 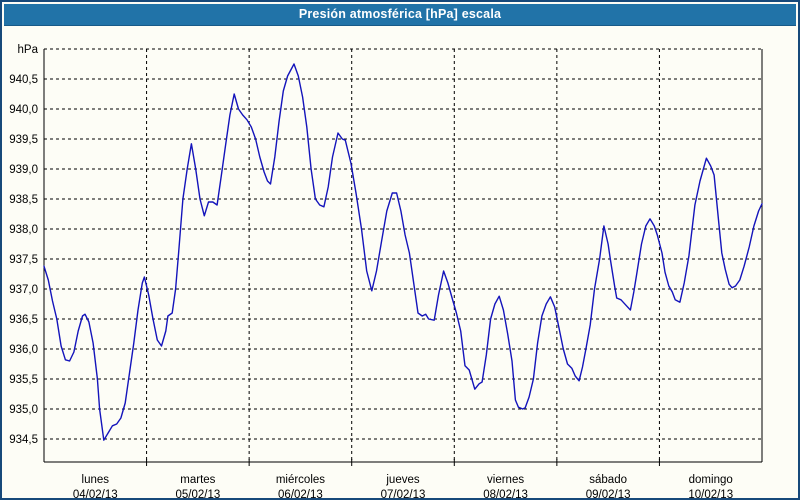 What do you see at coordinates (23, 140) in the screenshot?
I see `y-axis-tick-label: 939,5` at bounding box center [23, 140].